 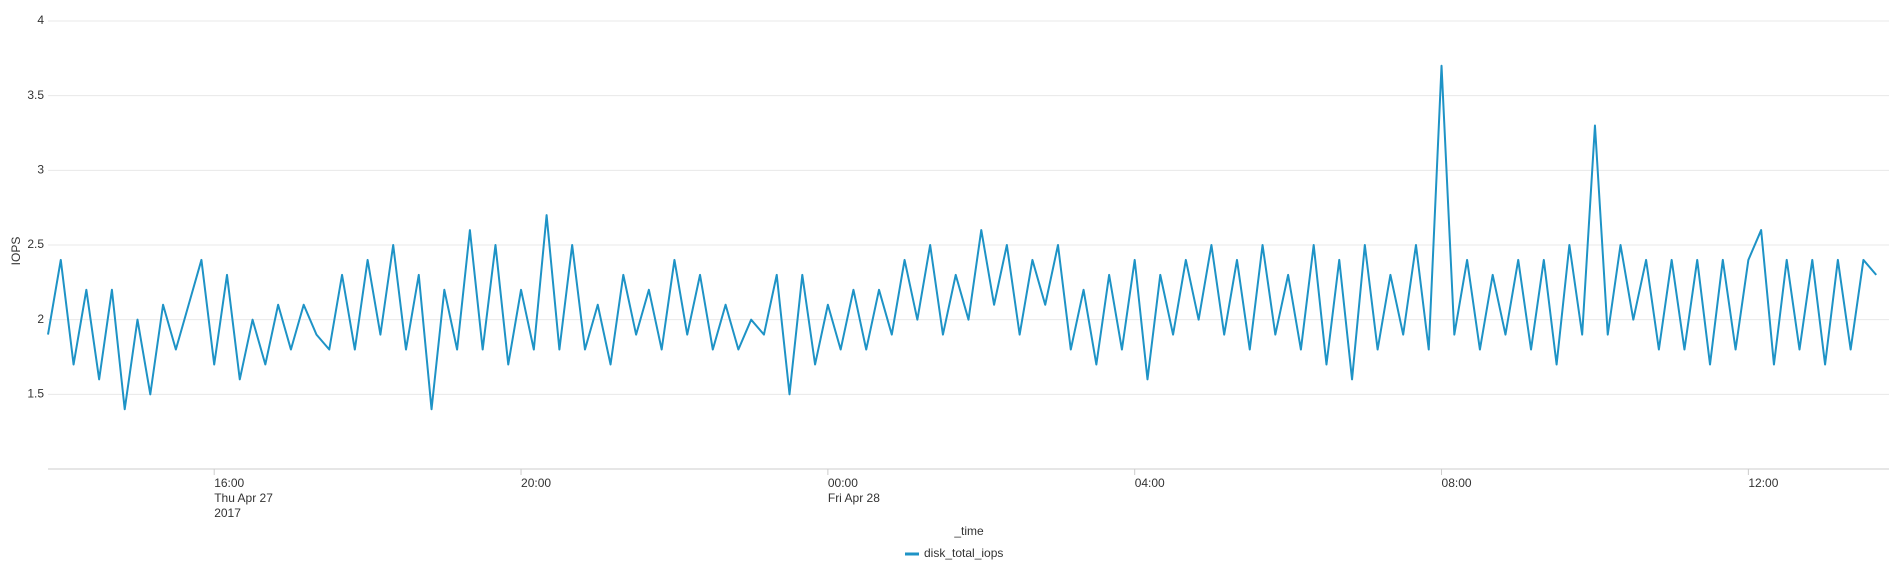 What do you see at coordinates (1457, 483) in the screenshot?
I see `x-tick-label: 08:00` at bounding box center [1457, 483].